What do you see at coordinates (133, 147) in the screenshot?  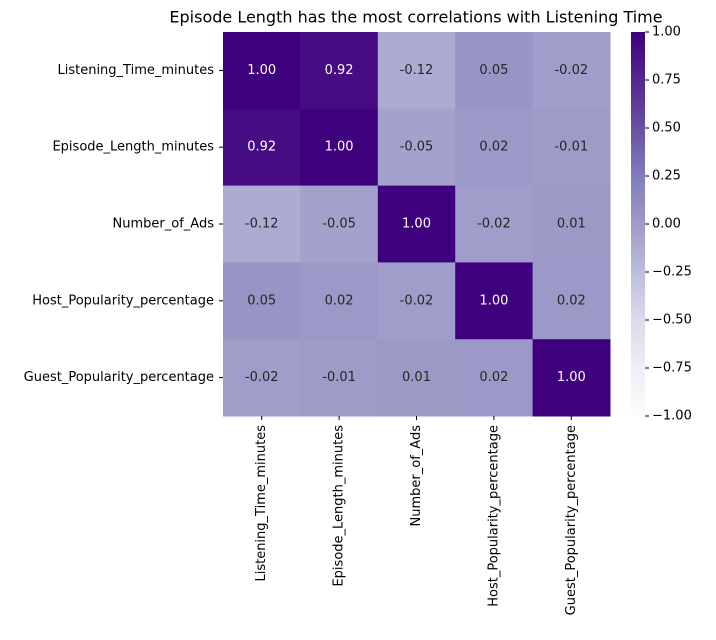 I see `y-tick-label: Episode_Length_minutes` at bounding box center [133, 147].